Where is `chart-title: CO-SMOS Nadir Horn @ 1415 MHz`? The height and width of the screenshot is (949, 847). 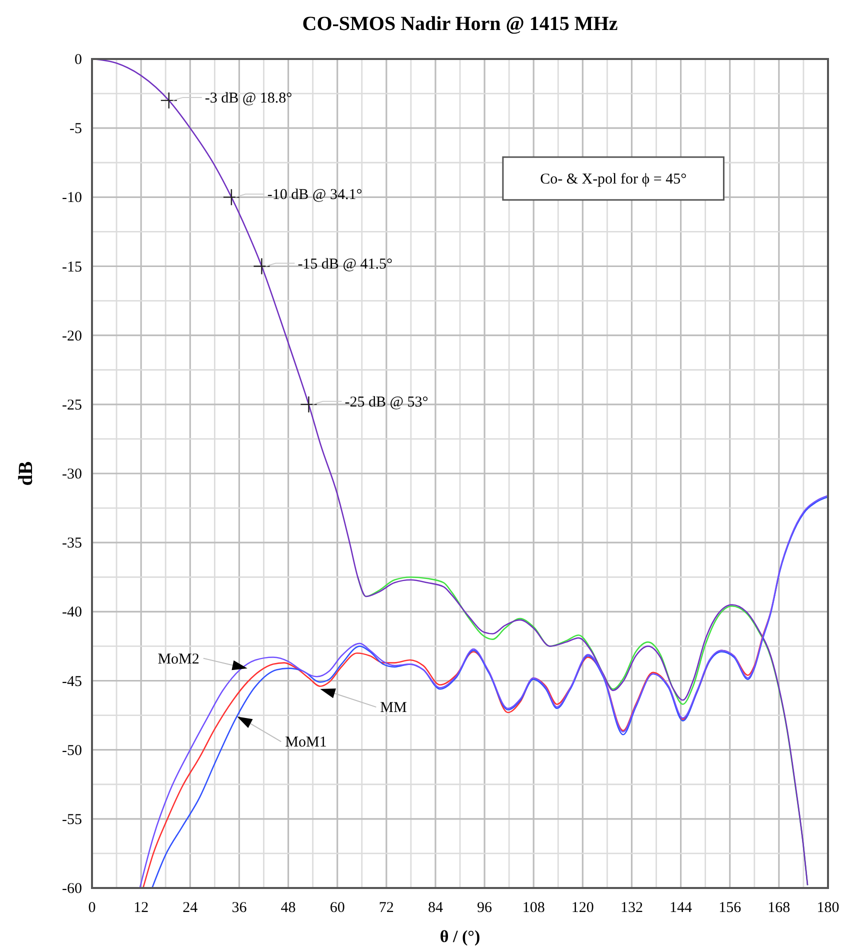 chart-title: CO-SMOS Nadir Horn @ 1415 MHz is located at coordinates (460, 24).